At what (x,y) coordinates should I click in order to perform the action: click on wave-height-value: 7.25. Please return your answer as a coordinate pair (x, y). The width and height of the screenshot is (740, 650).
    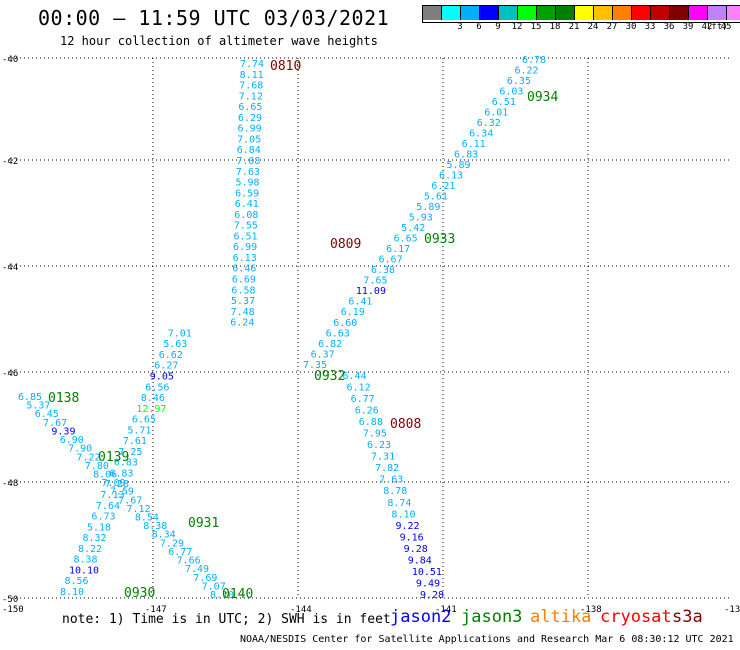
    Looking at the image, I should click on (130, 452).